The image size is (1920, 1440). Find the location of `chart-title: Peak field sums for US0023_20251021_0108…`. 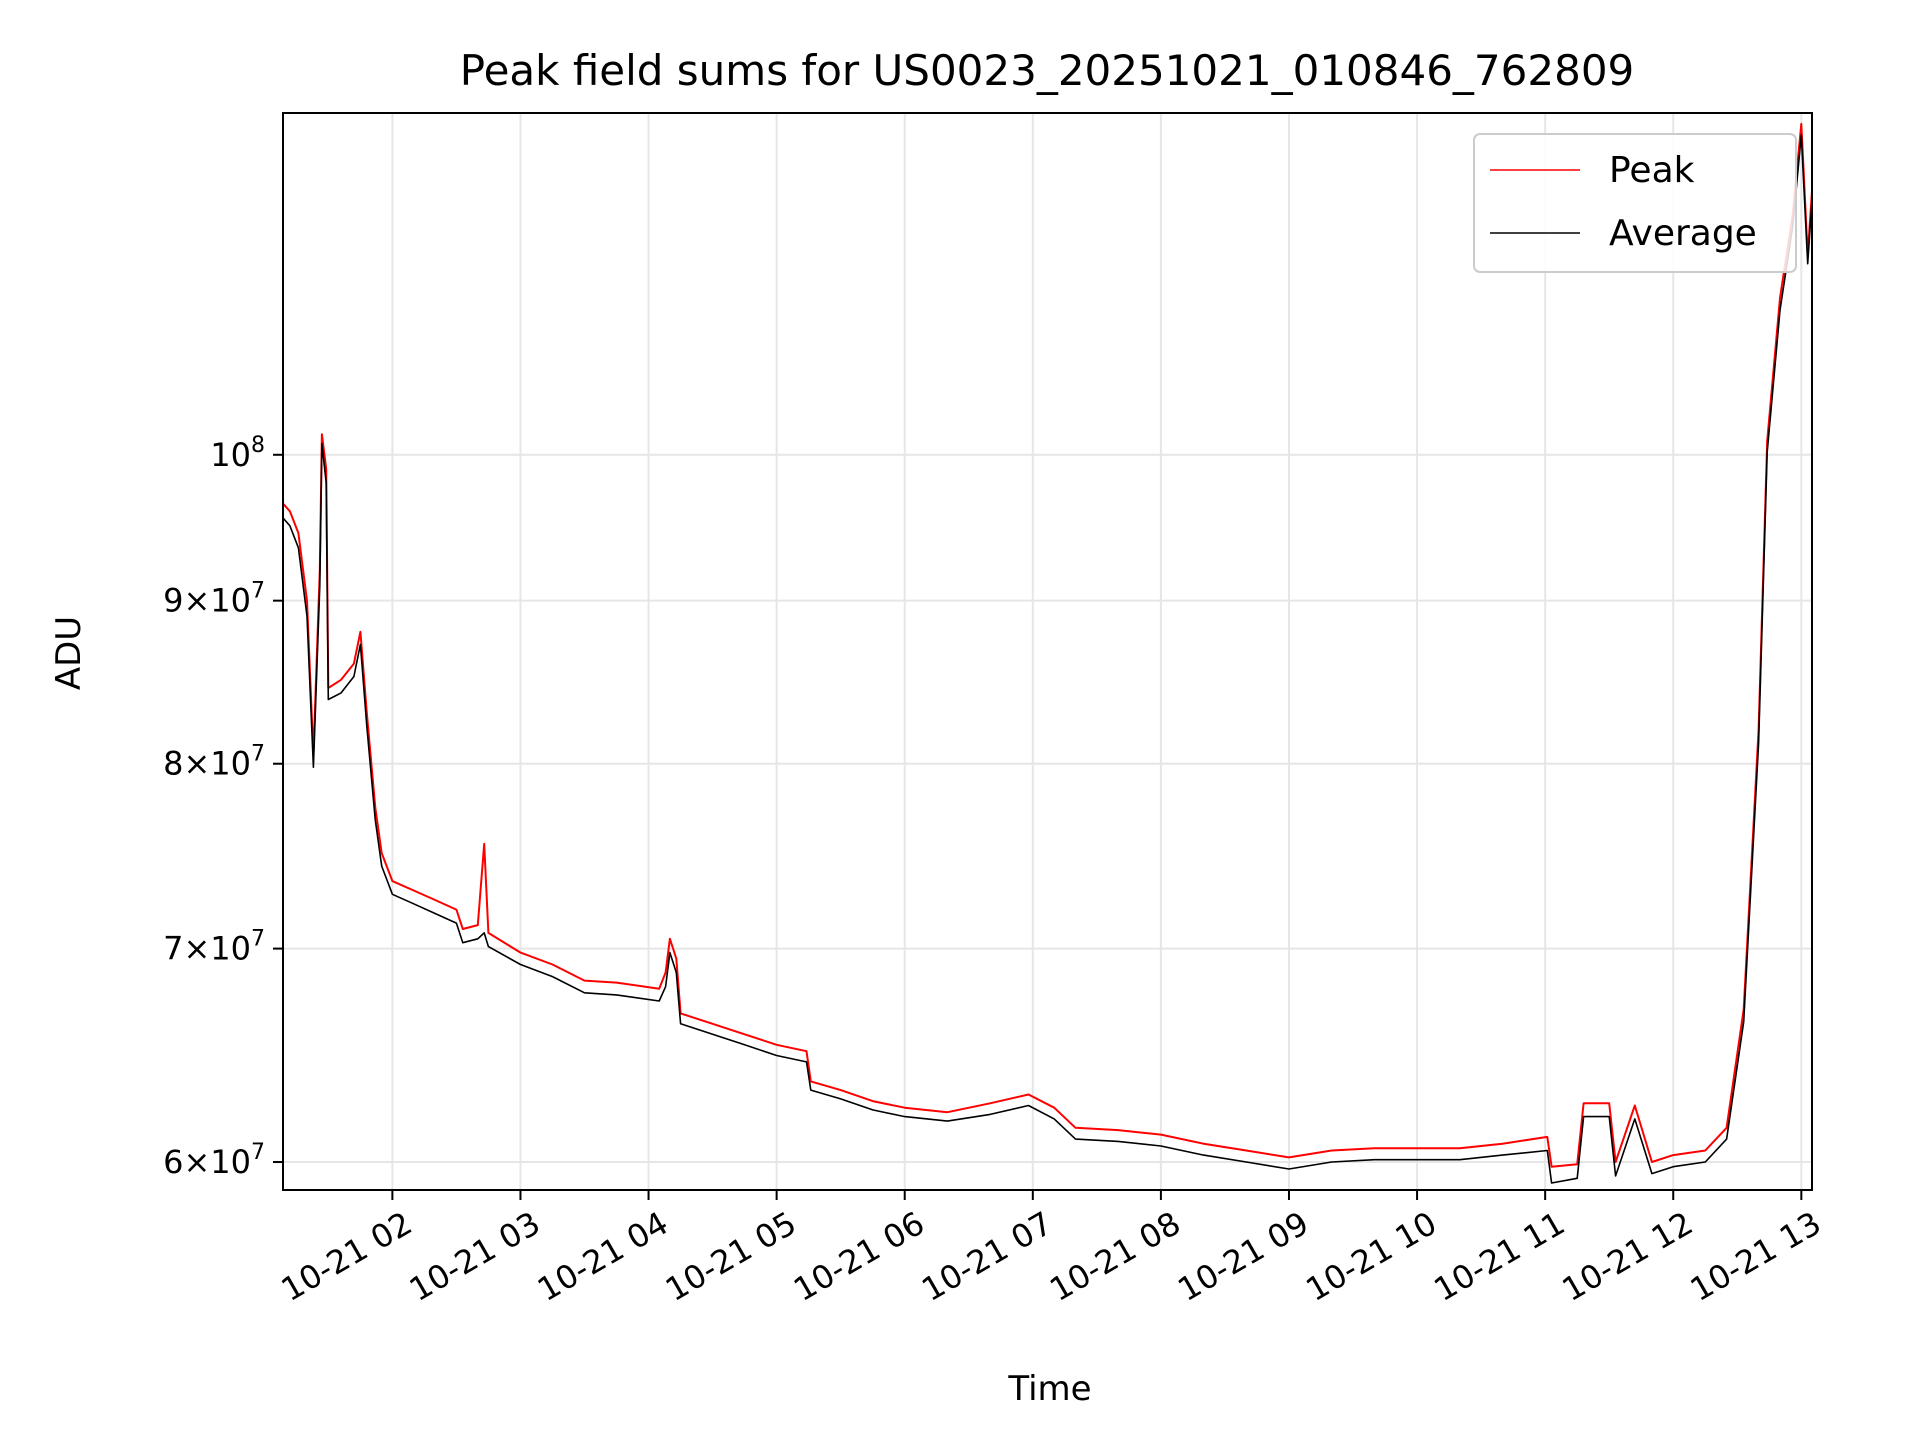

chart-title: Peak field sums for US0023_20251021_0108… is located at coordinates (1047, 70).